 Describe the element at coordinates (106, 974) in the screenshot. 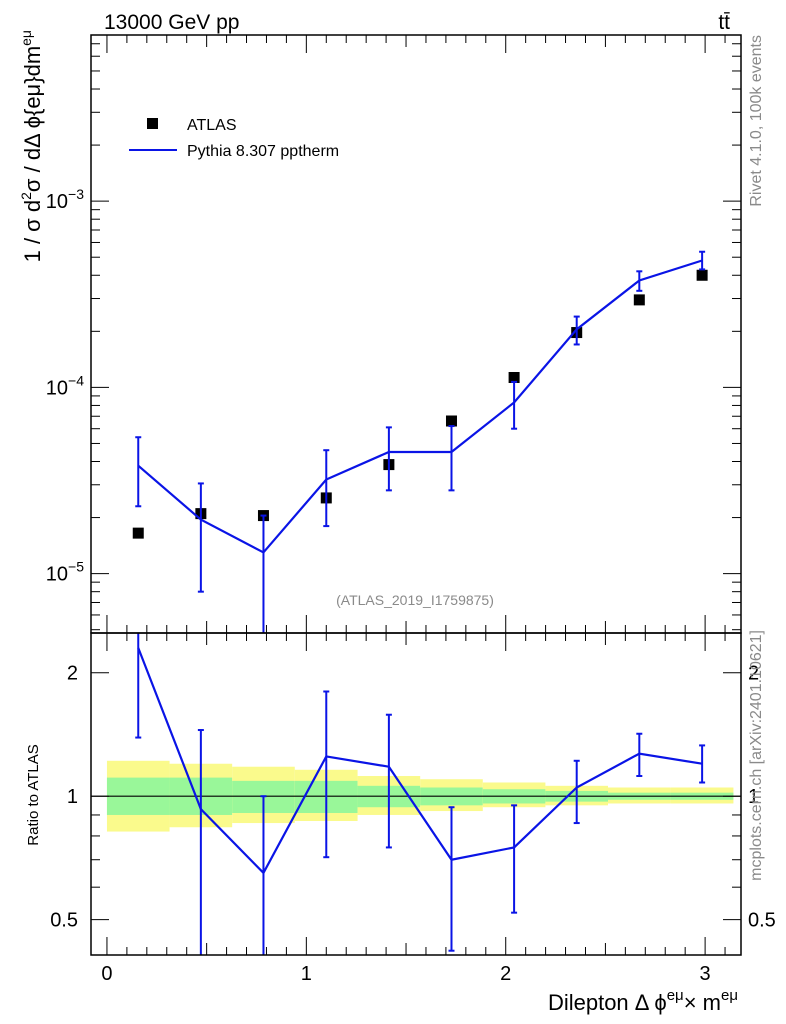

I see `x-tick-label: 0` at that location.